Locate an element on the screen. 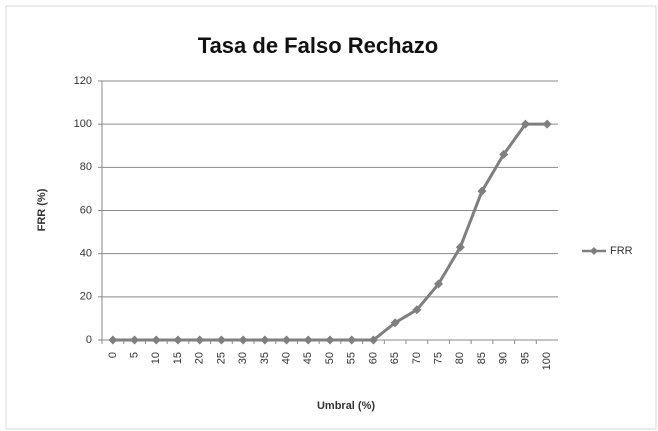  x-tick-label: 30 is located at coordinates (243, 358).